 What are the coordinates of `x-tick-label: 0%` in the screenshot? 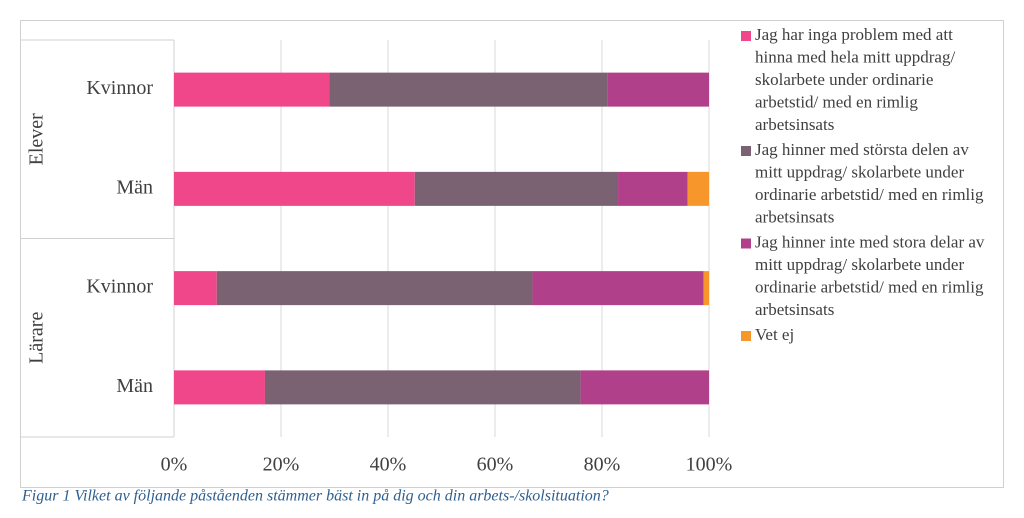 It's located at (174, 465).